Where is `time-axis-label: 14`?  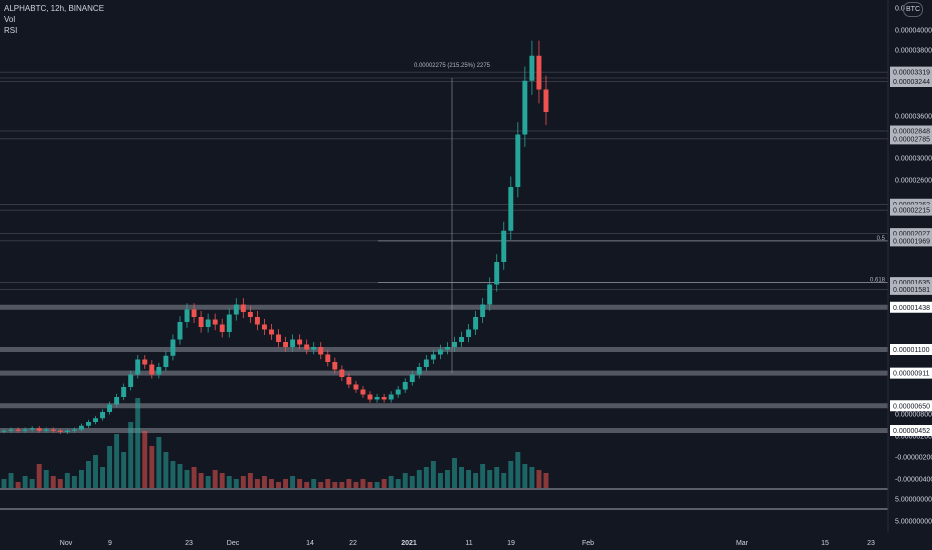 time-axis-label: 14 is located at coordinates (310, 543).